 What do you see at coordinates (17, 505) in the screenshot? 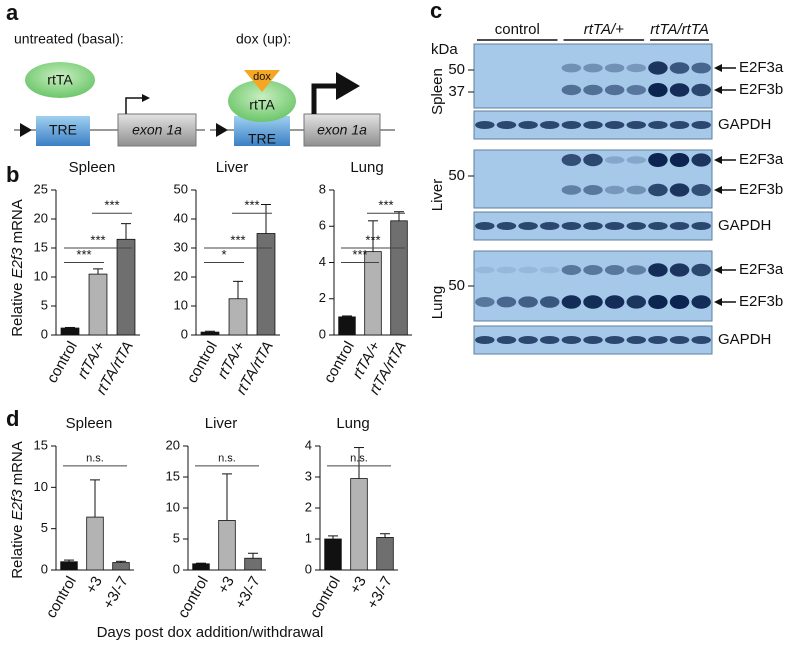
I see `y-axis-title-part: E2f3` at bounding box center [17, 505].